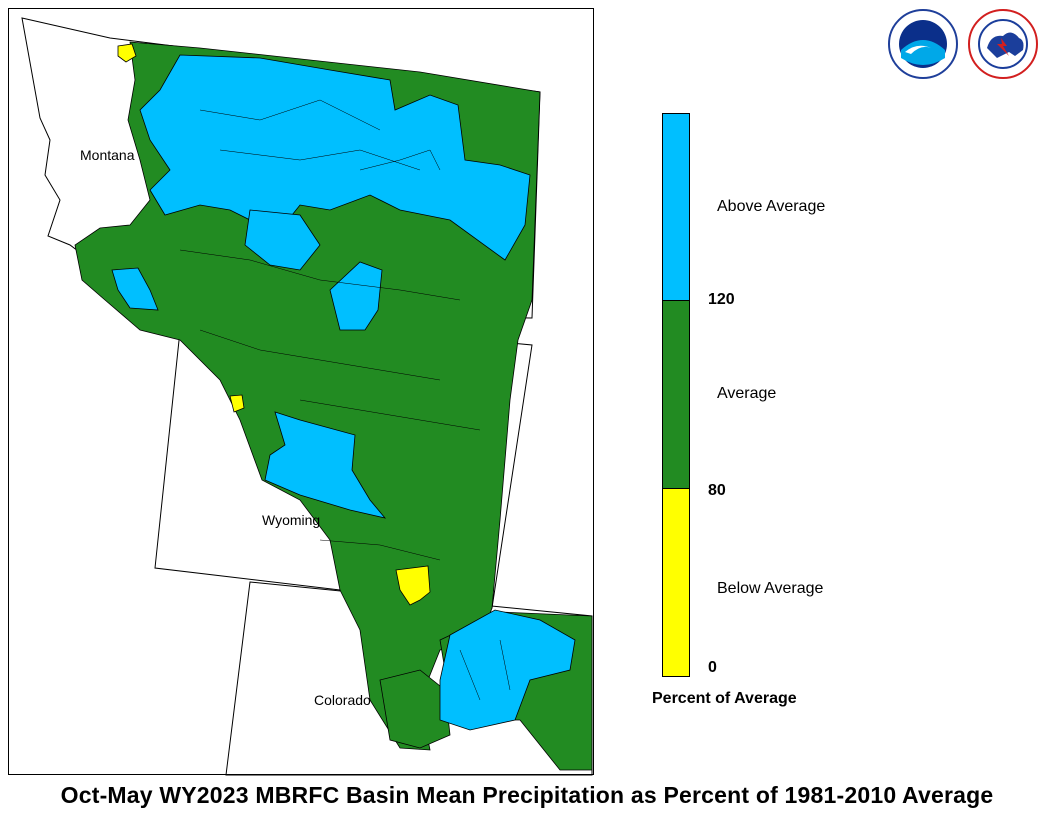  Describe the element at coordinates (721, 299) in the screenshot. I see `legend-break-120: 120` at that location.